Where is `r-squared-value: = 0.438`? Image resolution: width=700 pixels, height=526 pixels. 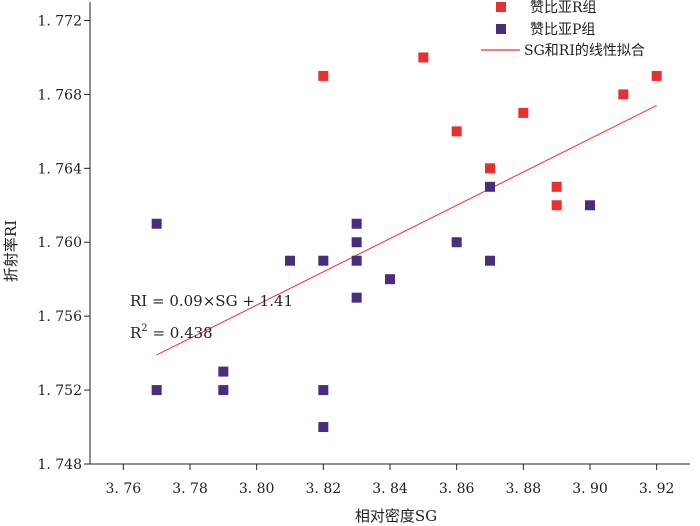
r-squared-value: = 0.438 is located at coordinates (180, 333).